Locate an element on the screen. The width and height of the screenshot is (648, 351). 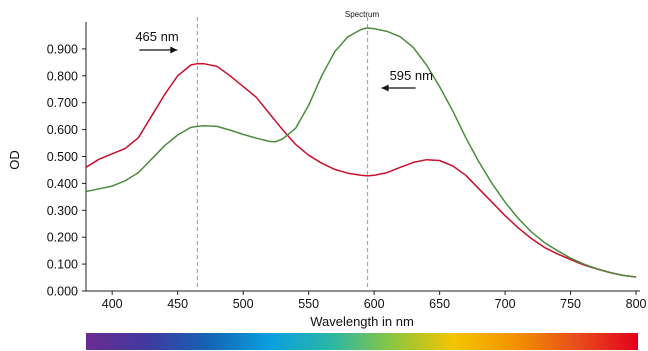
annotation-465nm-label: 465 nm is located at coordinates (156, 36).